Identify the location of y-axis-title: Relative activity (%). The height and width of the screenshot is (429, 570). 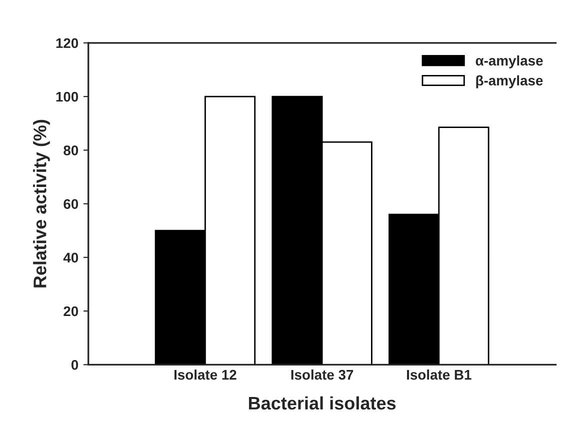
(41, 204).